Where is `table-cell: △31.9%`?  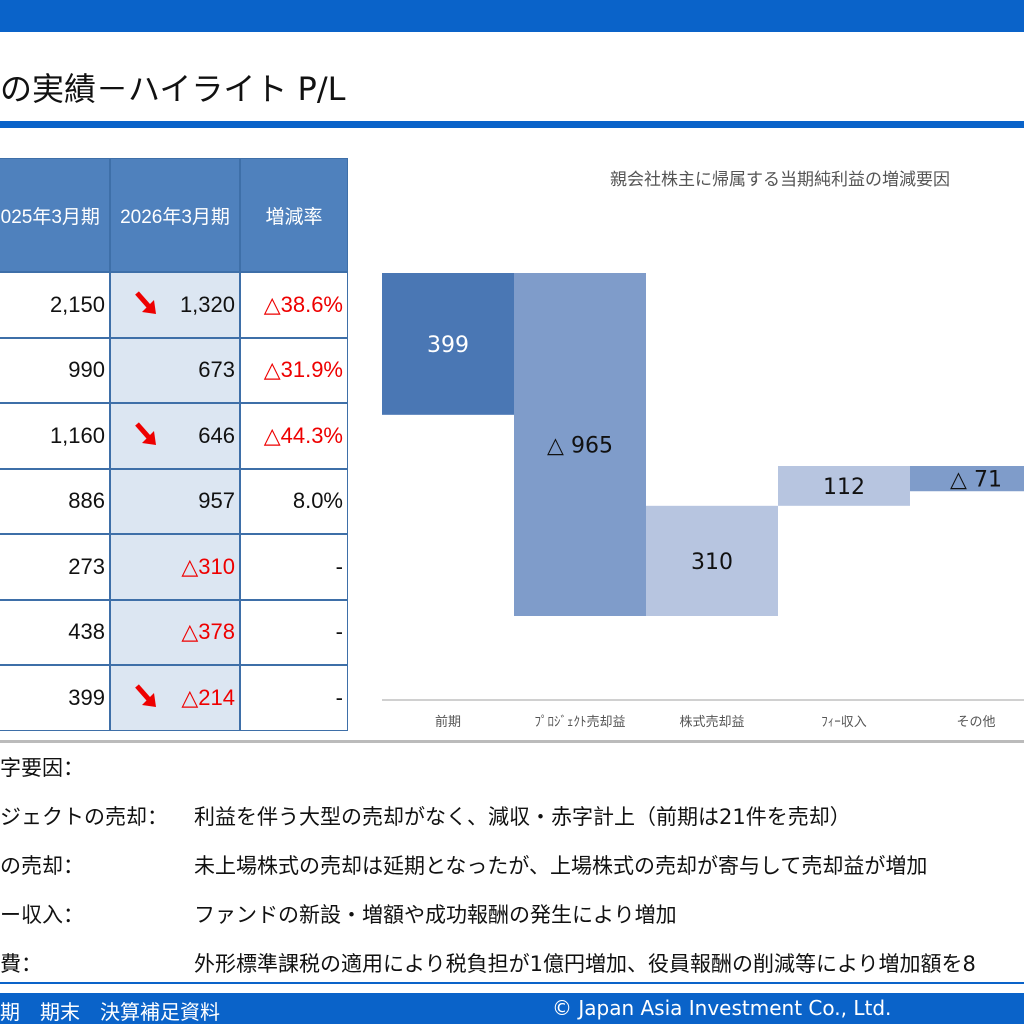
table-cell: △31.9% is located at coordinates (294, 370).